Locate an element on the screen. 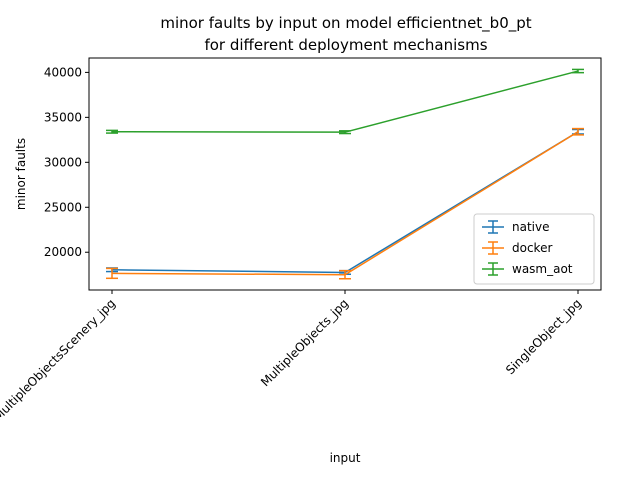 The image size is (640, 480). legend-box is located at coordinates (534, 249).